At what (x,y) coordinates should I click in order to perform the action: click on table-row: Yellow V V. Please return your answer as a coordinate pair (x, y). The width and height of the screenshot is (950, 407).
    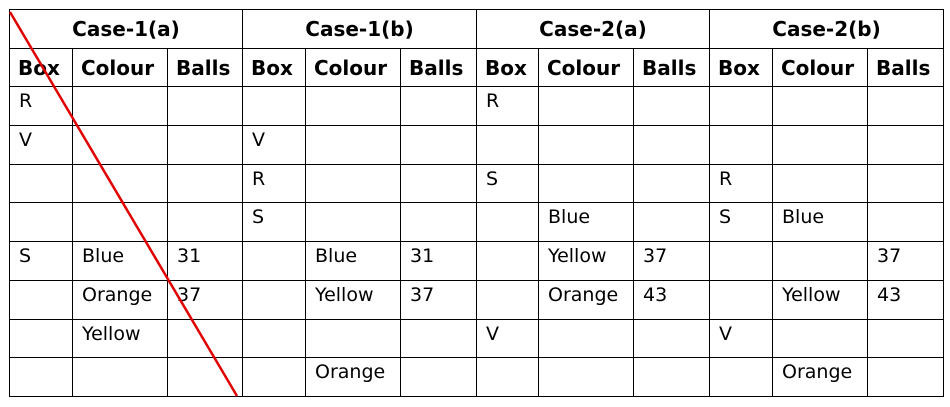
    Looking at the image, I should click on (476, 338).